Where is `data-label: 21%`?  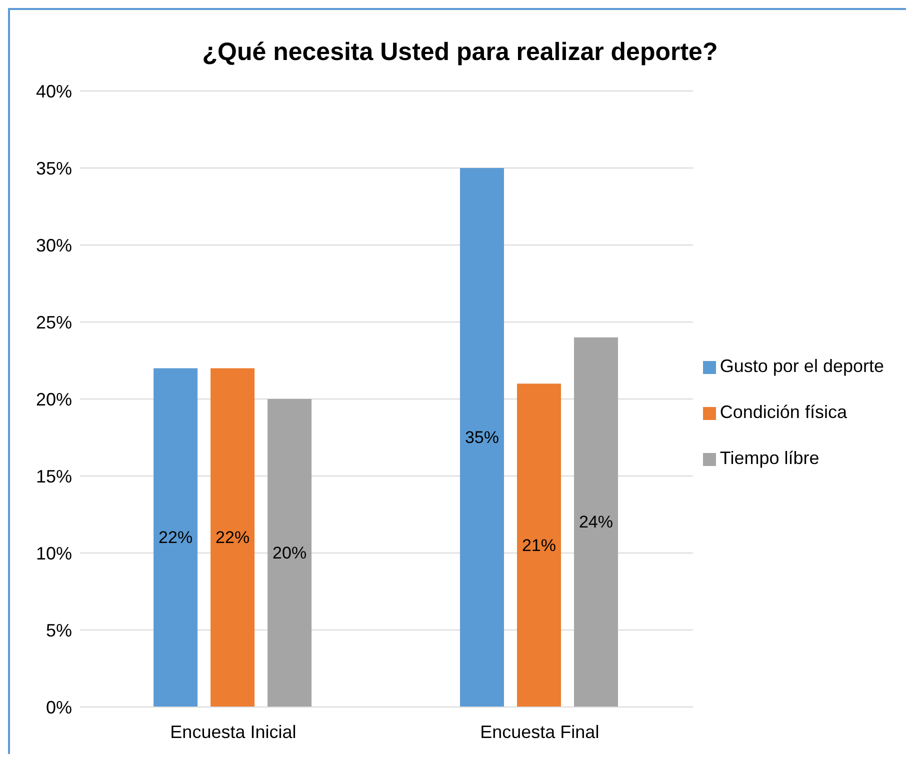
data-label: 21% is located at coordinates (539, 545).